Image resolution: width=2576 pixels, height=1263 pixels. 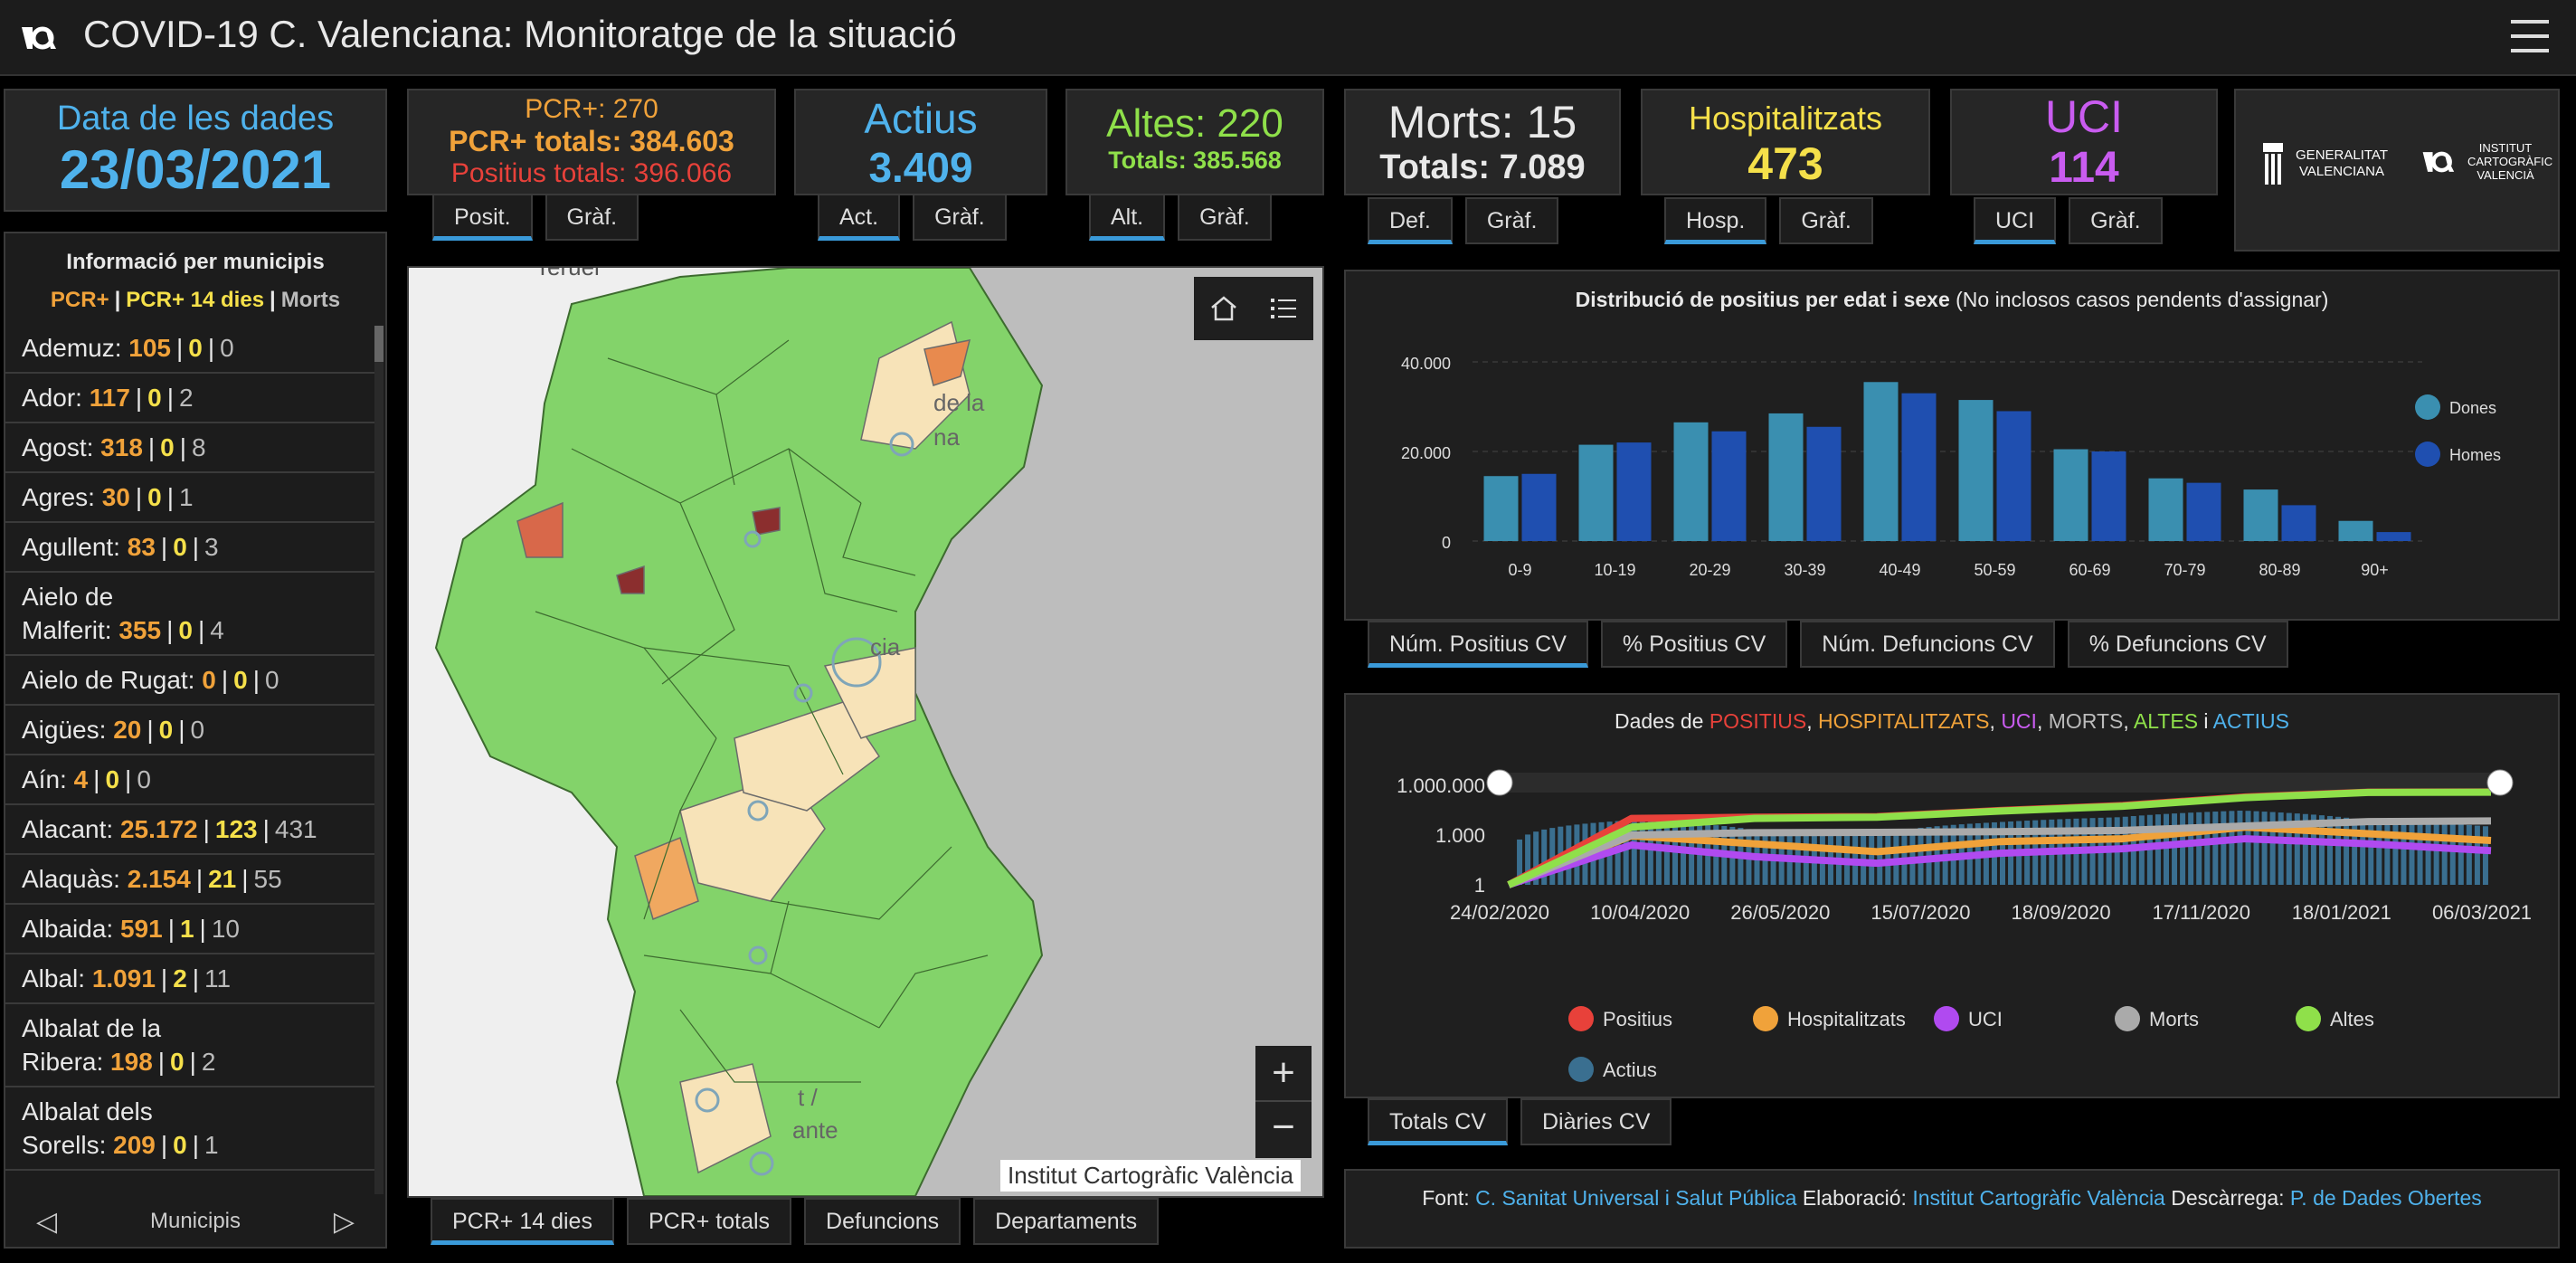 What do you see at coordinates (2530, 36) in the screenshot?
I see `menu-icon` at bounding box center [2530, 36].